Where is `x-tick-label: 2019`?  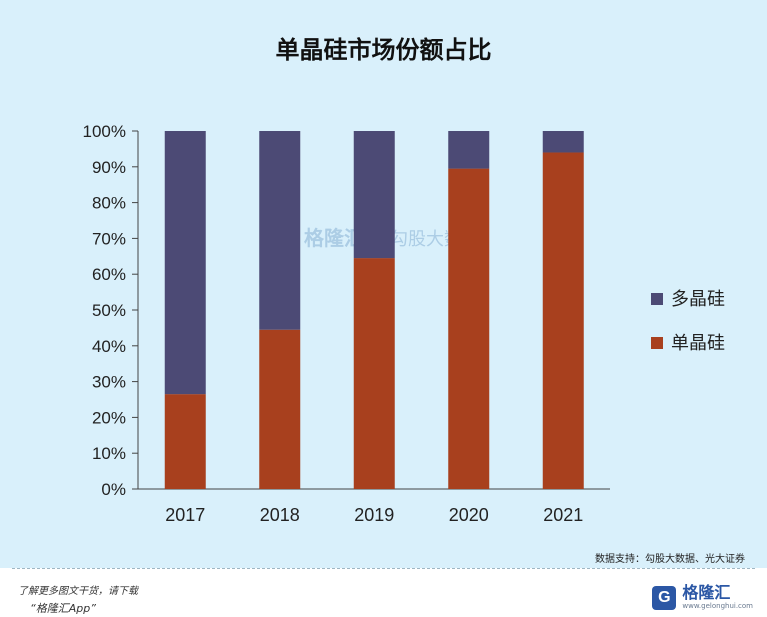 x-tick-label: 2019 is located at coordinates (374, 515).